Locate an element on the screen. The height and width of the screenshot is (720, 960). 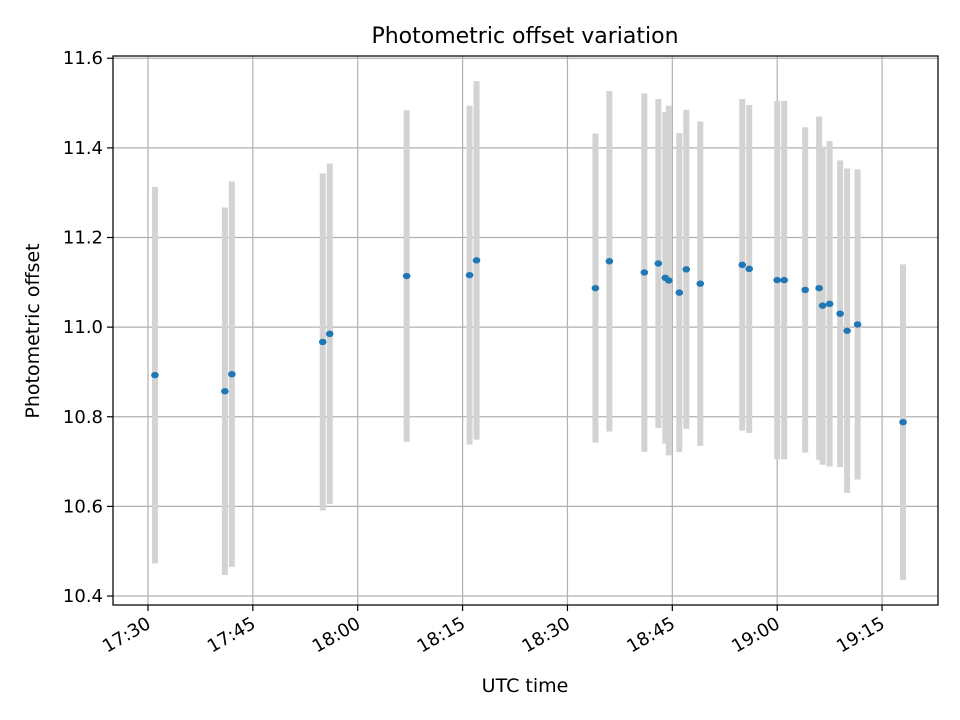
y-axis-label: Photometric offset is located at coordinates (33, 330).